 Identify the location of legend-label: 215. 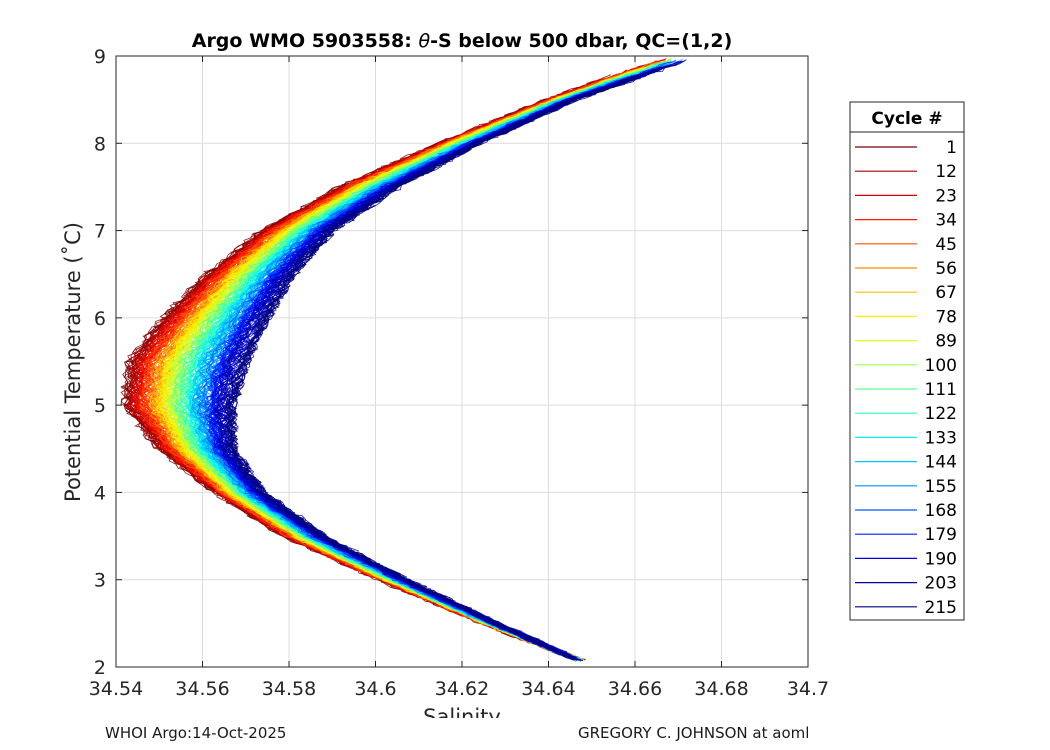
(941, 608).